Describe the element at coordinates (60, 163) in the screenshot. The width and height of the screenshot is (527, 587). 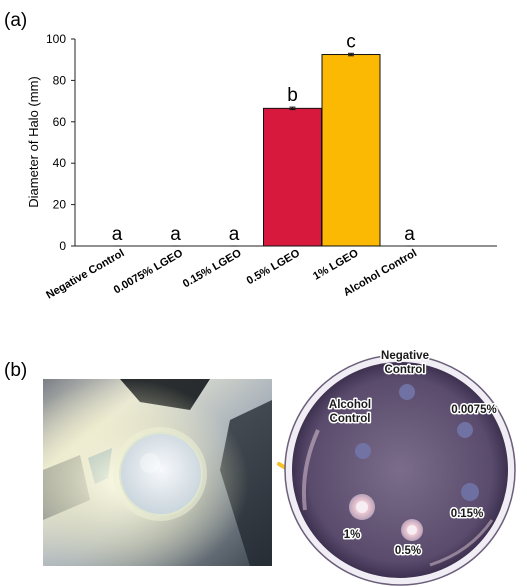
I see `y-tick-label: 40` at that location.